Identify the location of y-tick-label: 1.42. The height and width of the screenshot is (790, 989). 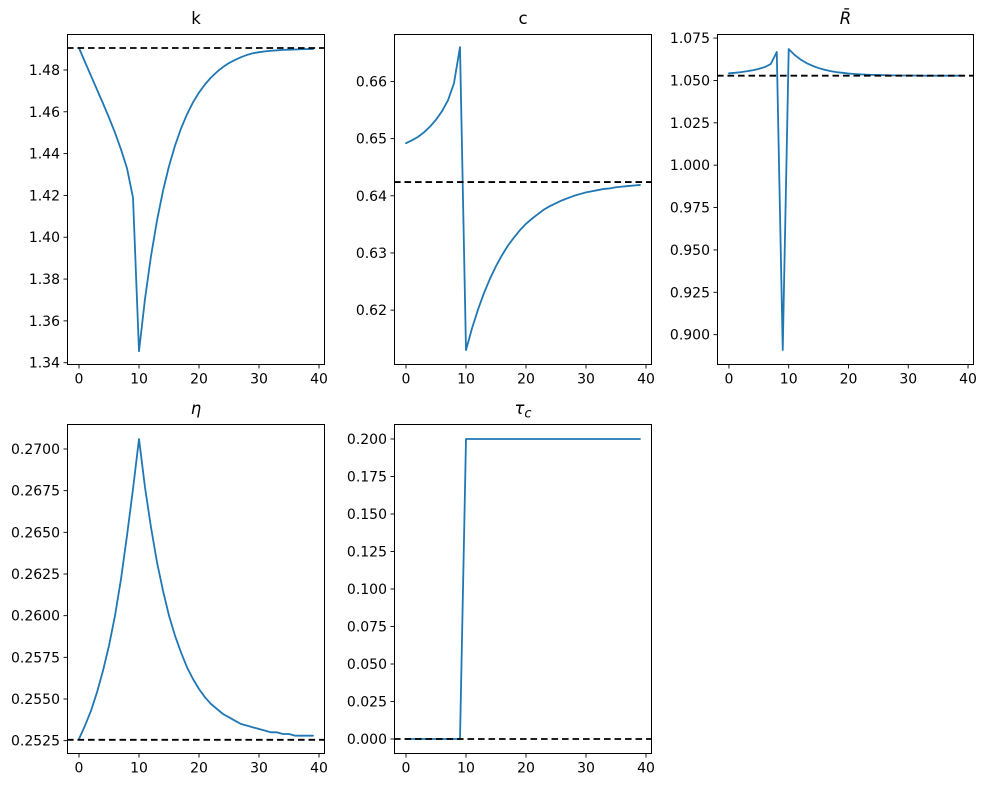
(44, 196).